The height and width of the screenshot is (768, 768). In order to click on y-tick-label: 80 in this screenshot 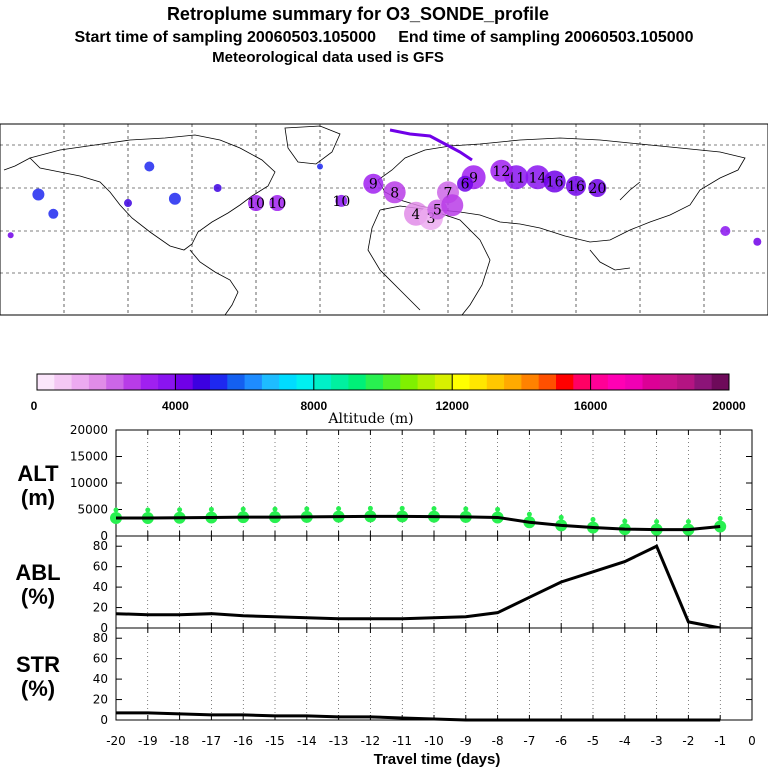, I will do `click(100, 546)`.